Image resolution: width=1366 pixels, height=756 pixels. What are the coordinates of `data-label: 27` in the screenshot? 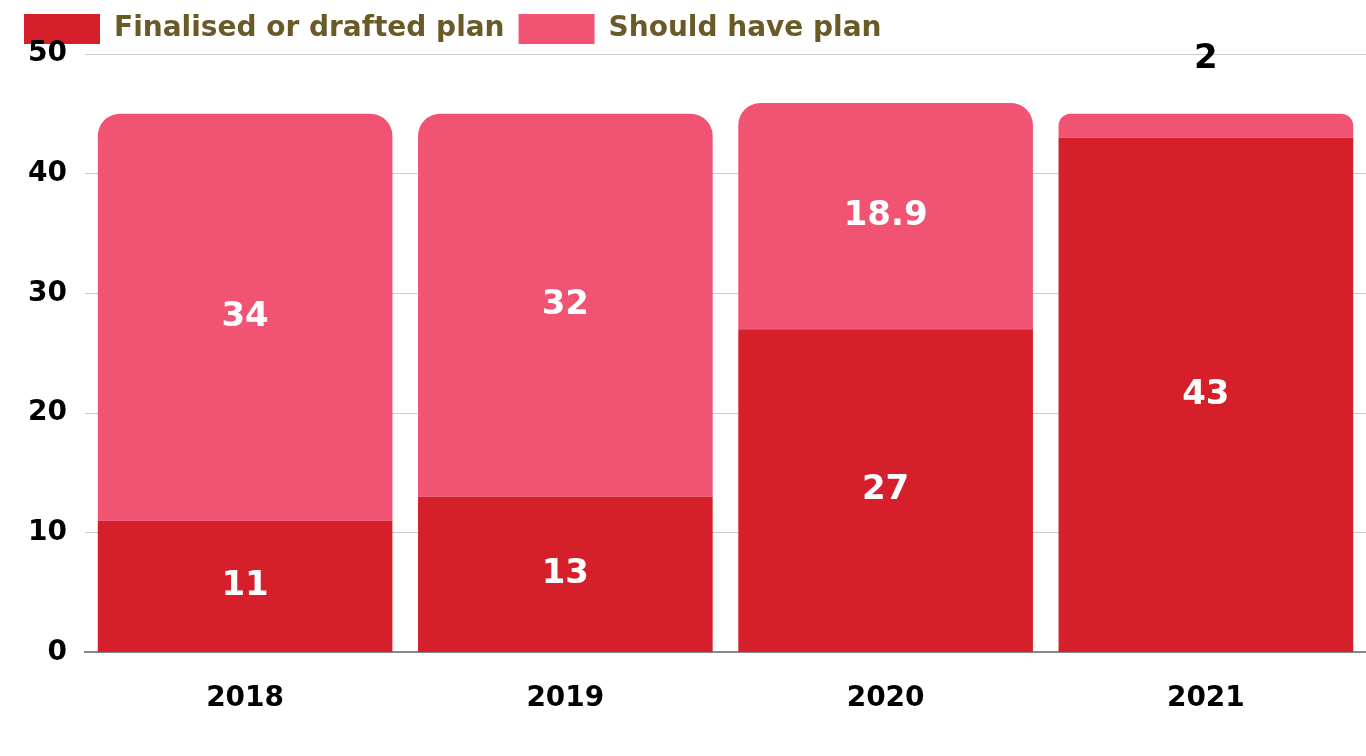 It's located at (885, 487).